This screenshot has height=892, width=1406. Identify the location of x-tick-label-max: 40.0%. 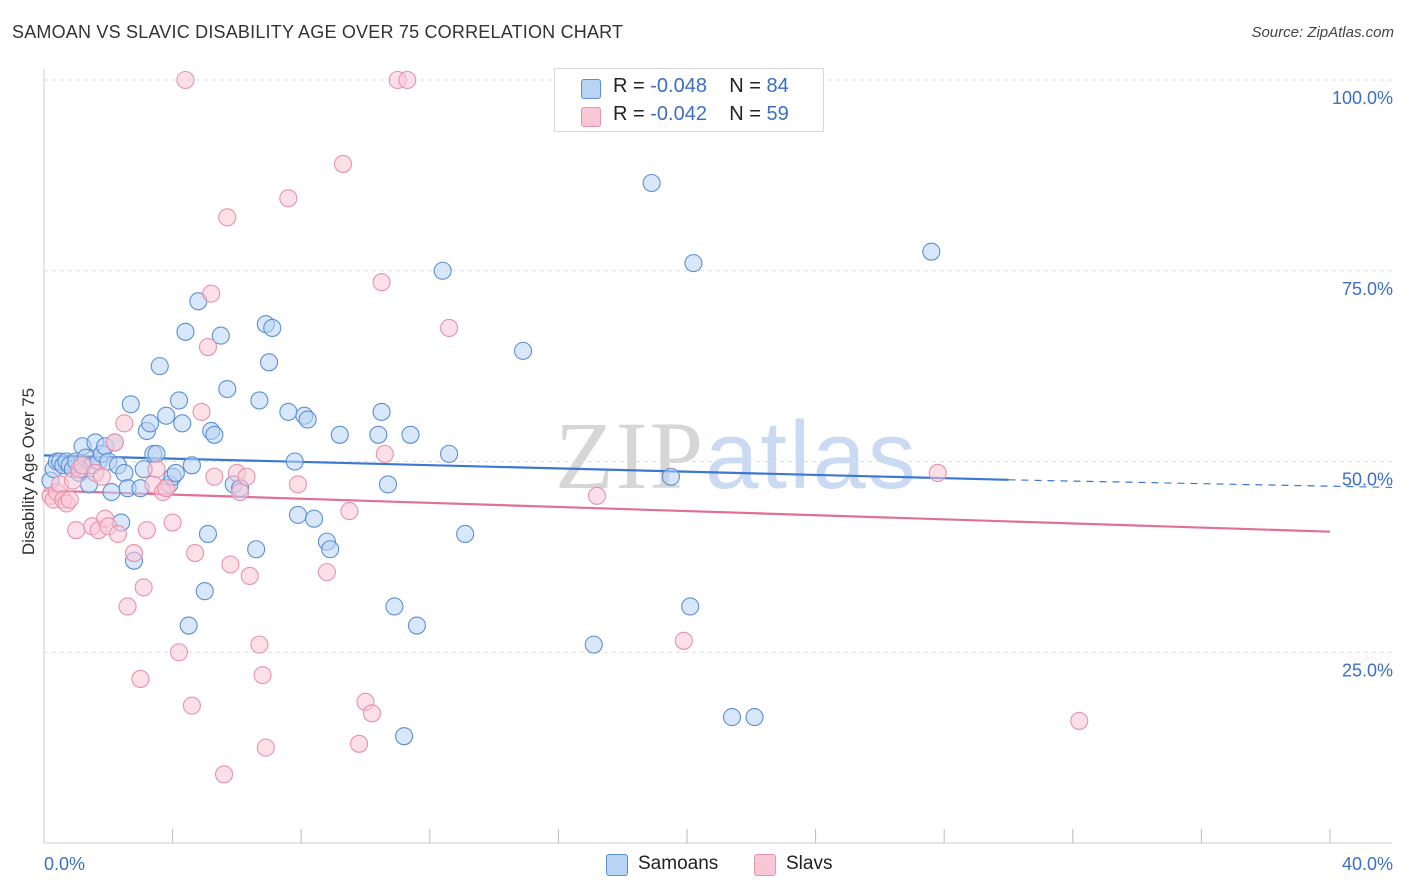
(1367, 864).